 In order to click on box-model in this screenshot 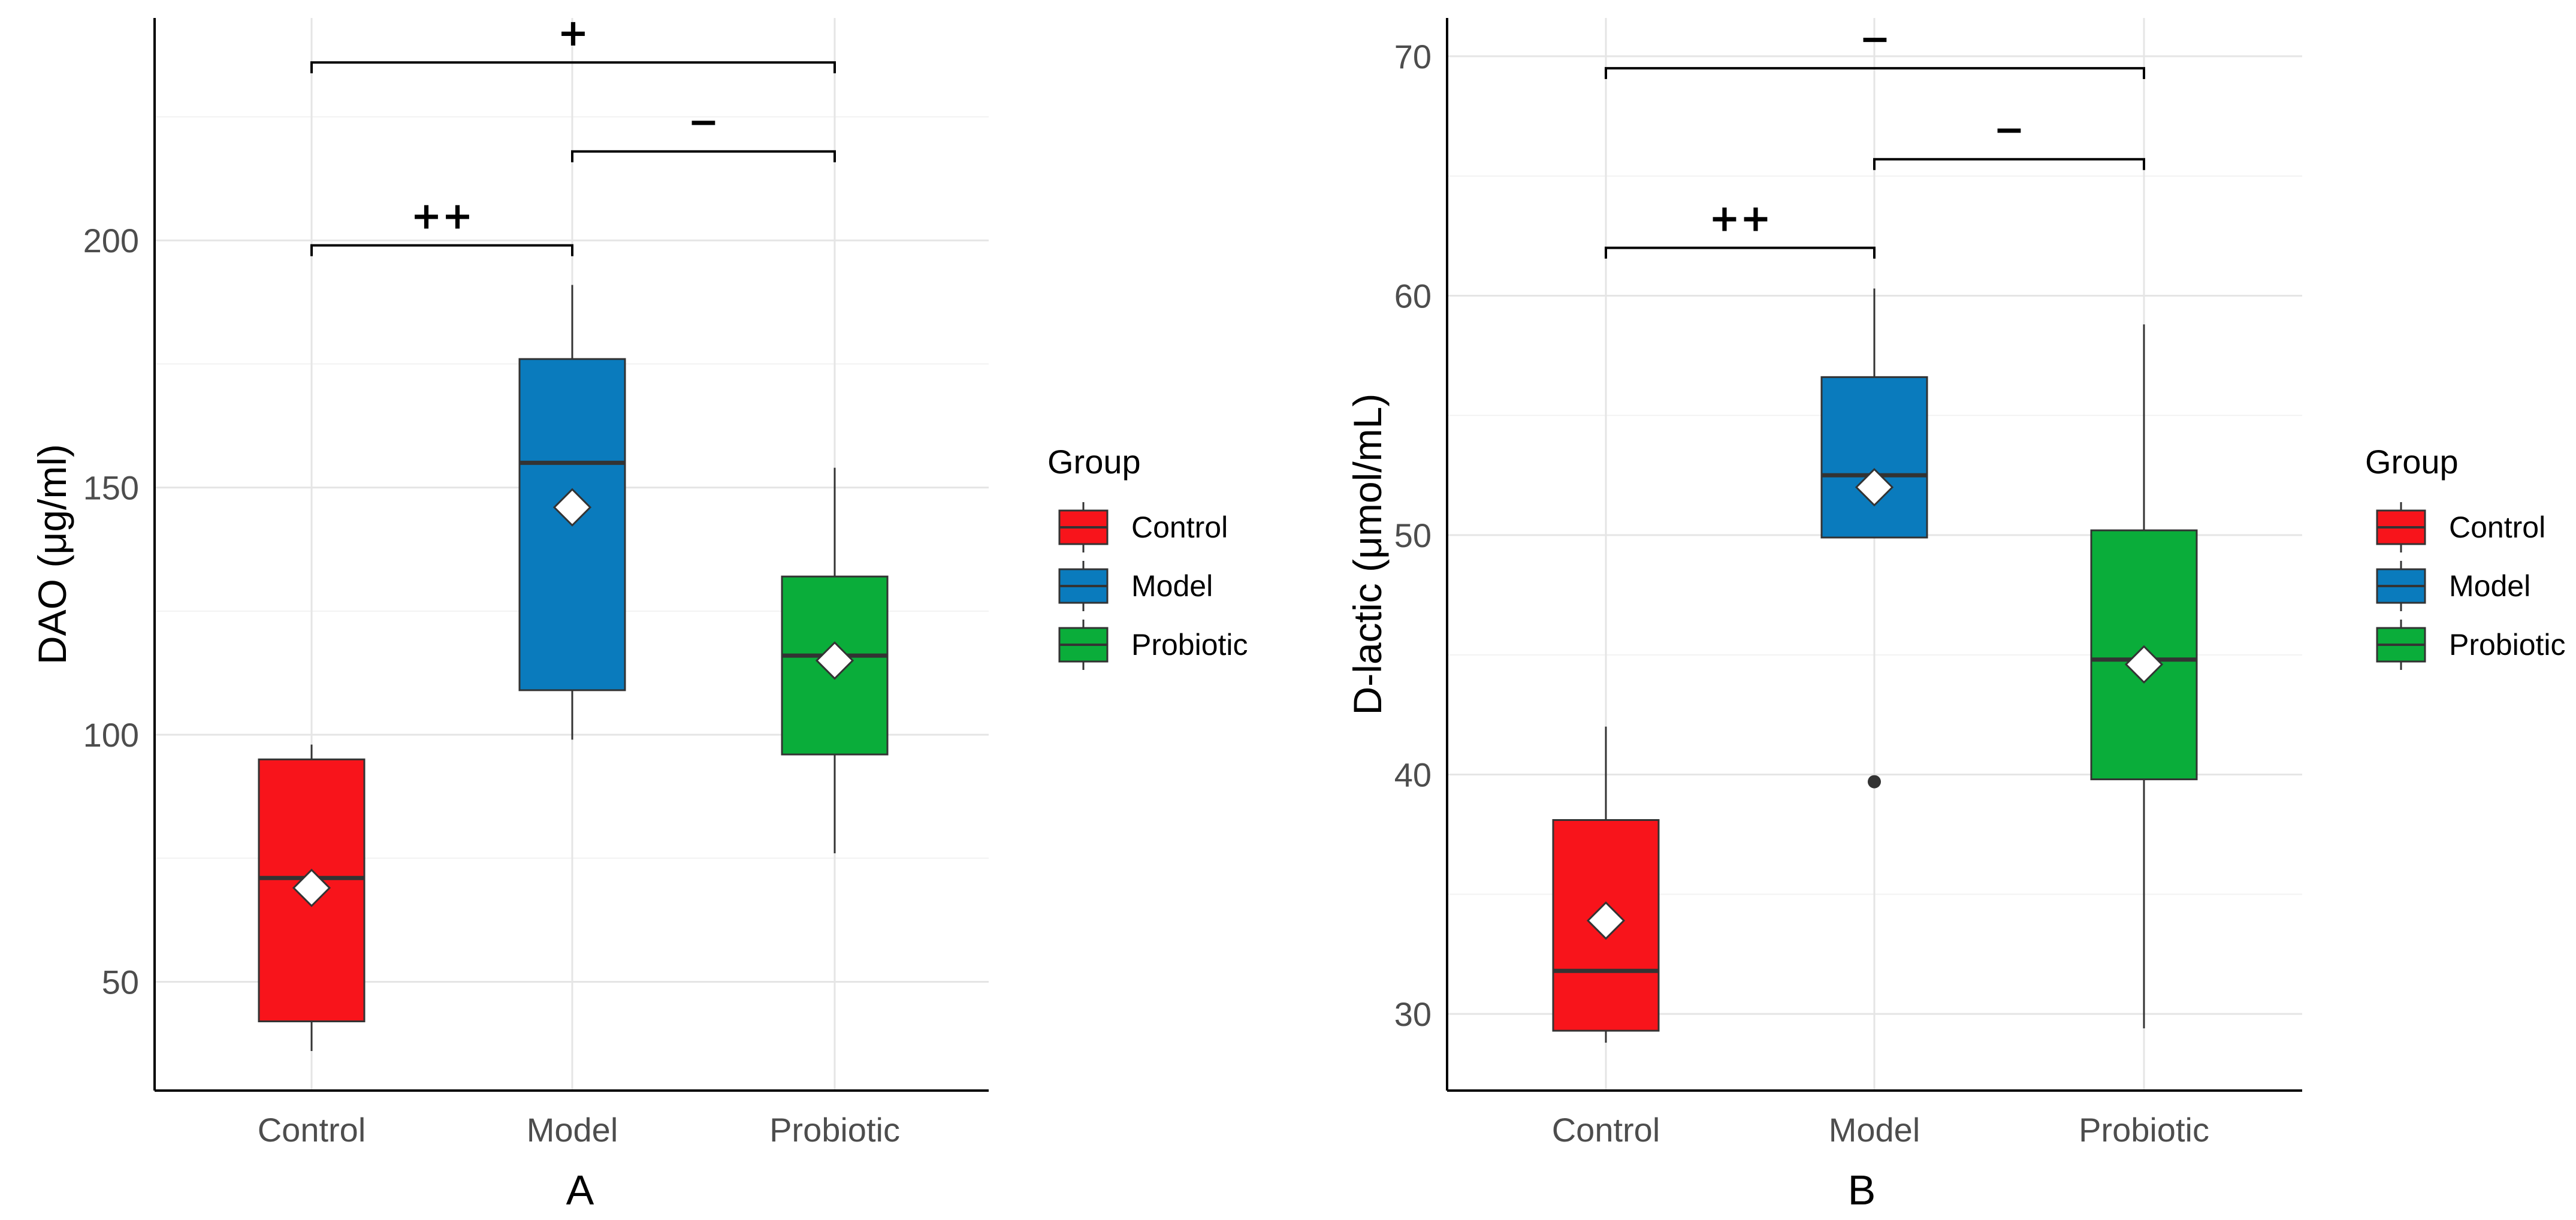, I will do `click(1874, 457)`.